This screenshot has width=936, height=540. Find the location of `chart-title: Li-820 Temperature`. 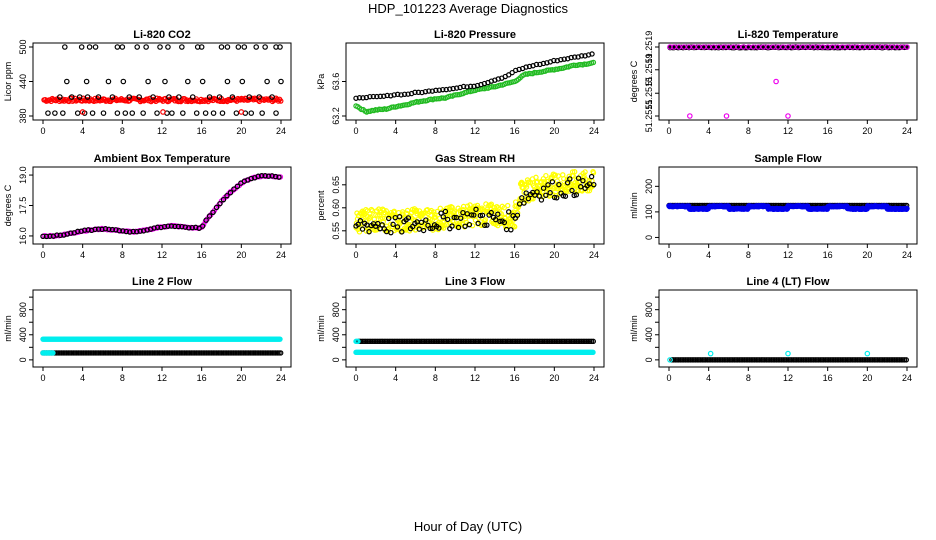

chart-title: Li-820 Temperature is located at coordinates (788, 35).